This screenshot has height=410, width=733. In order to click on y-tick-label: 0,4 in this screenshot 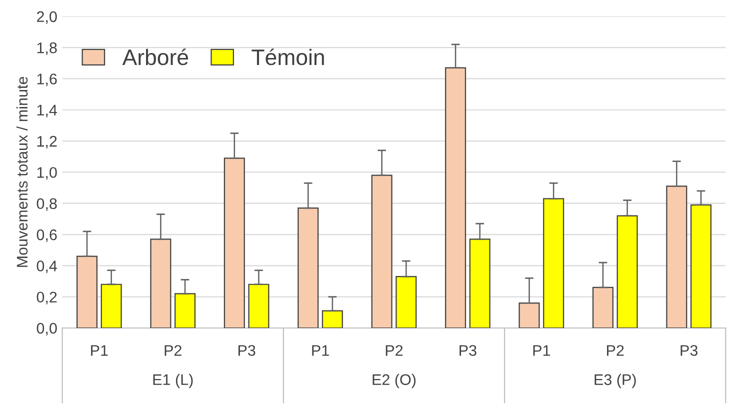, I will do `click(46, 267)`.